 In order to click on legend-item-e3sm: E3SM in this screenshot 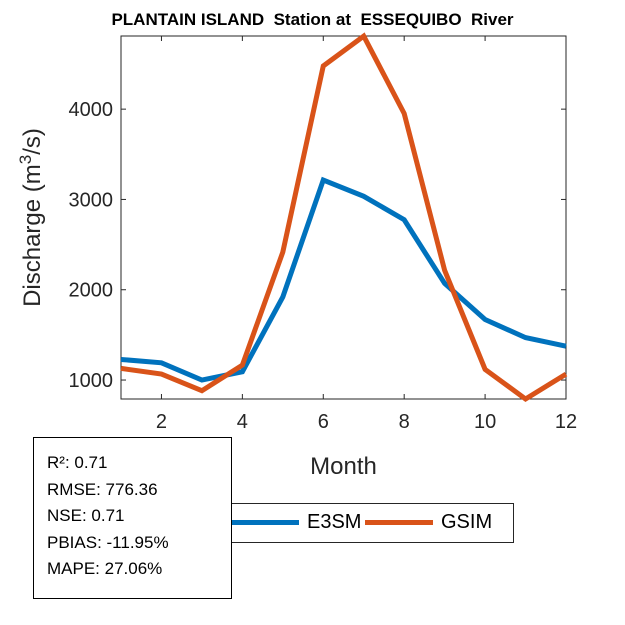, I will do `click(296, 522)`.